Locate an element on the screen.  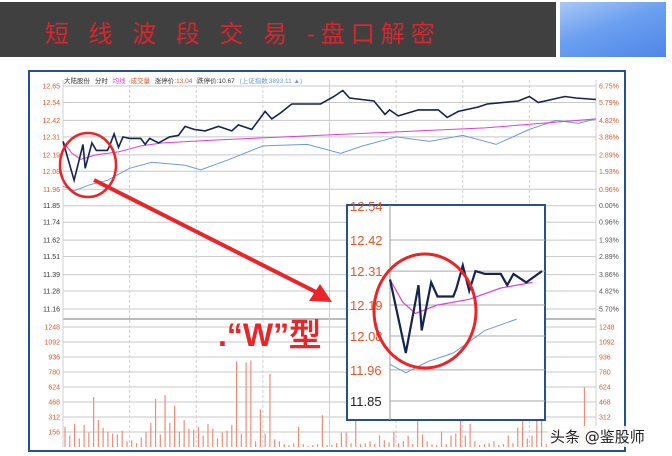
price-tick-label: 11.74 is located at coordinates (51, 223).